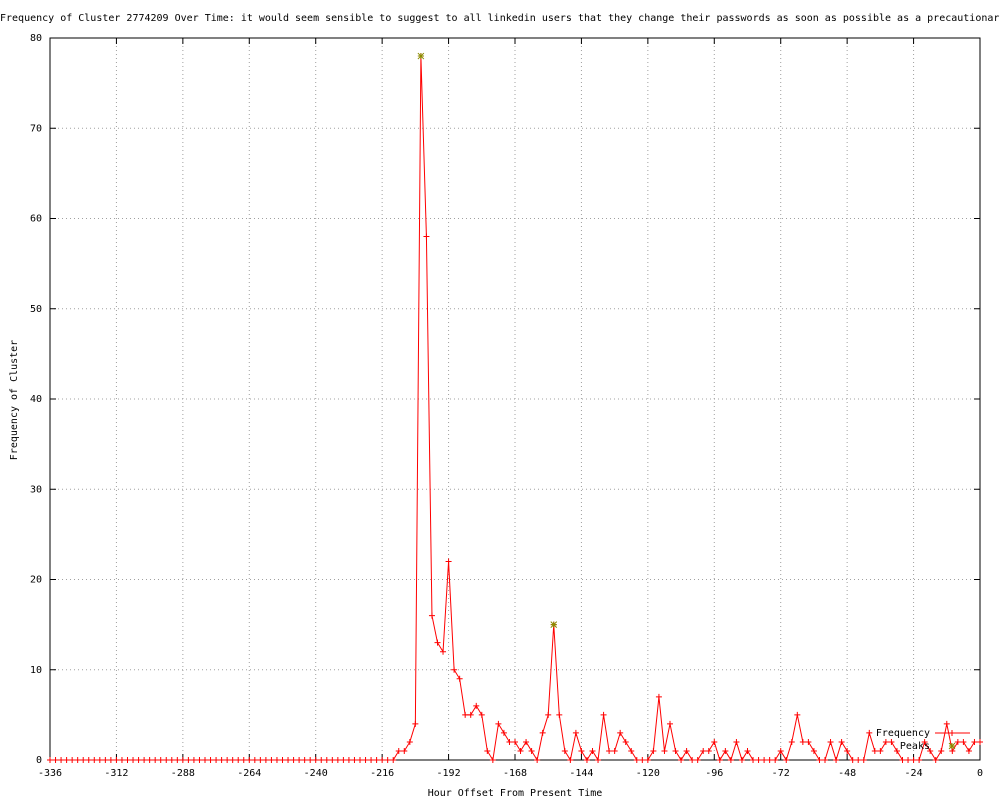 This screenshot has width=1000, height=800. What do you see at coordinates (36, 219) in the screenshot?
I see `y-tick-label: 60` at bounding box center [36, 219].